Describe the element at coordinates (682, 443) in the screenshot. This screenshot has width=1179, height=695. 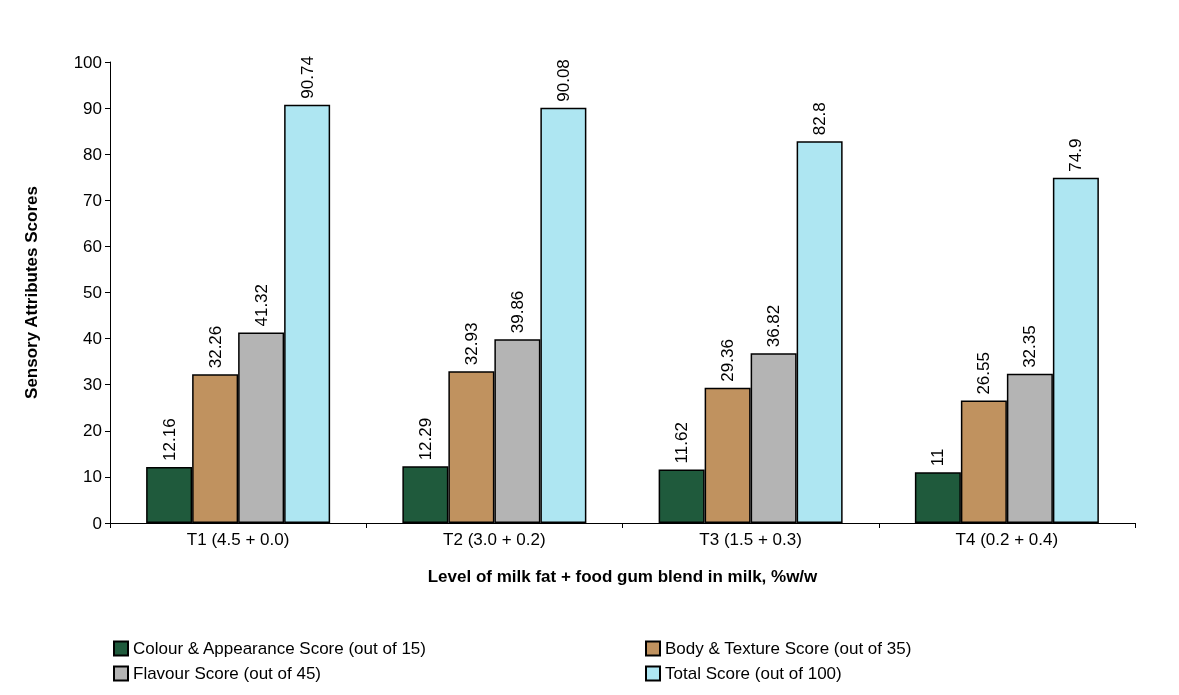
I see `data-label: 11.62` at that location.